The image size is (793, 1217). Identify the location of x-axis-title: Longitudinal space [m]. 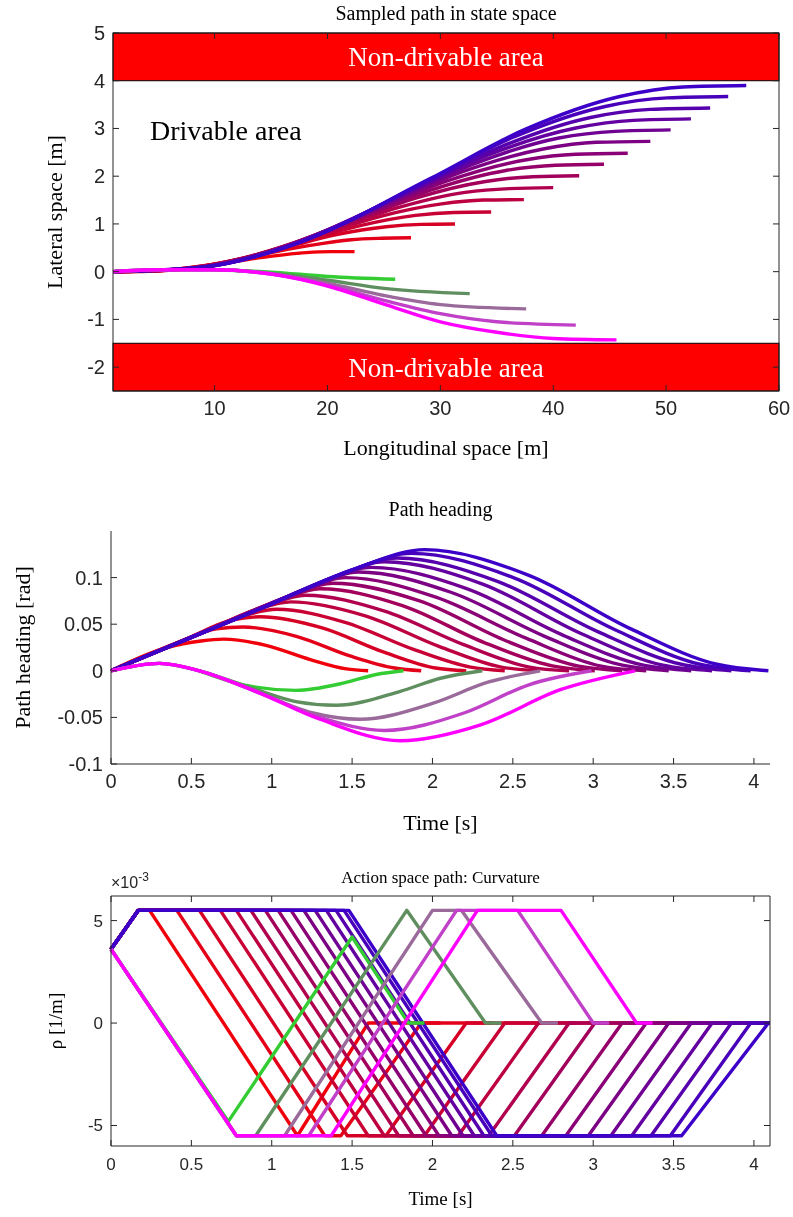
(446, 447).